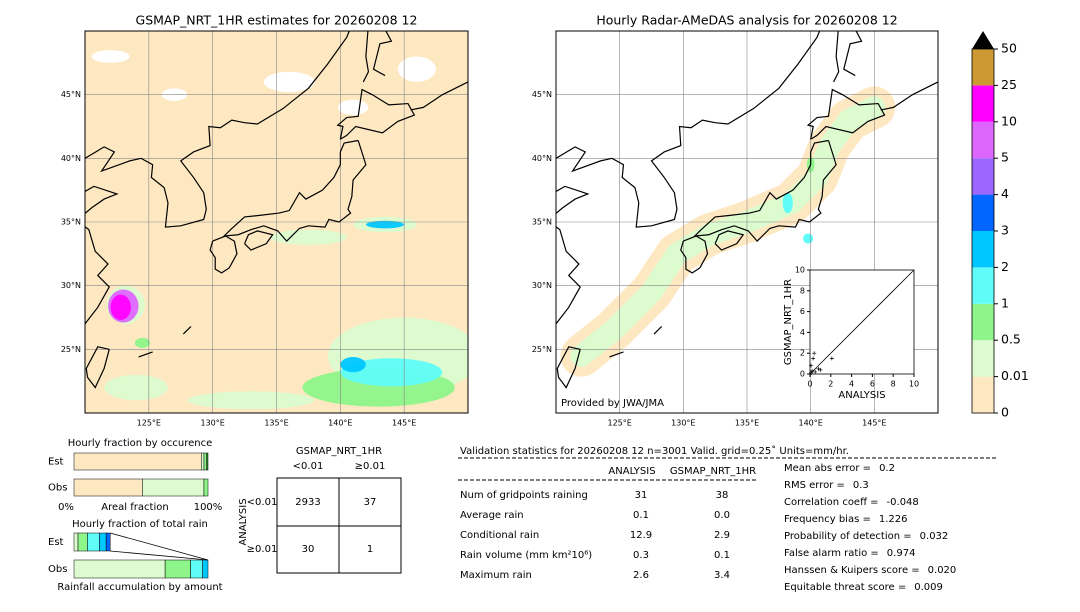 The width and height of the screenshot is (1080, 612). What do you see at coordinates (492, 515) in the screenshot?
I see `stat-label: Average rain` at bounding box center [492, 515].